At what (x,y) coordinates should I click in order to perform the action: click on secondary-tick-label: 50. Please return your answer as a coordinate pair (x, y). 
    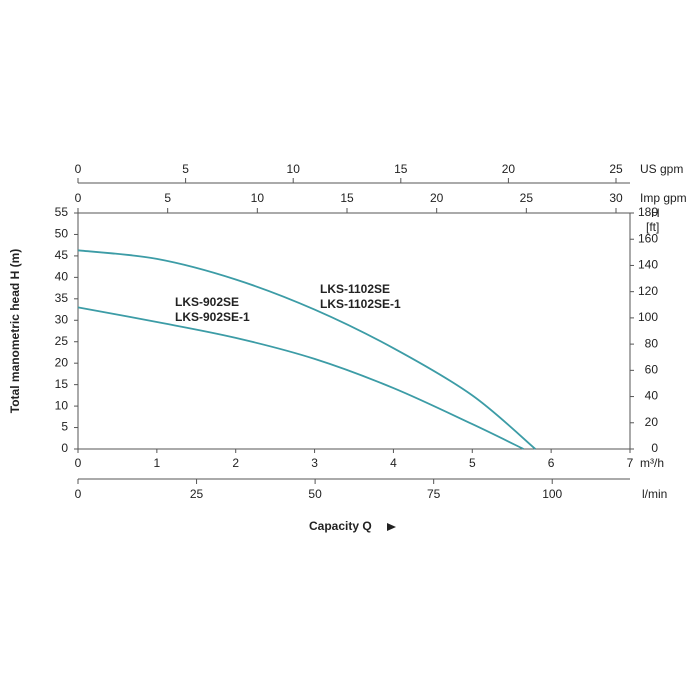
    Looking at the image, I should click on (315, 494).